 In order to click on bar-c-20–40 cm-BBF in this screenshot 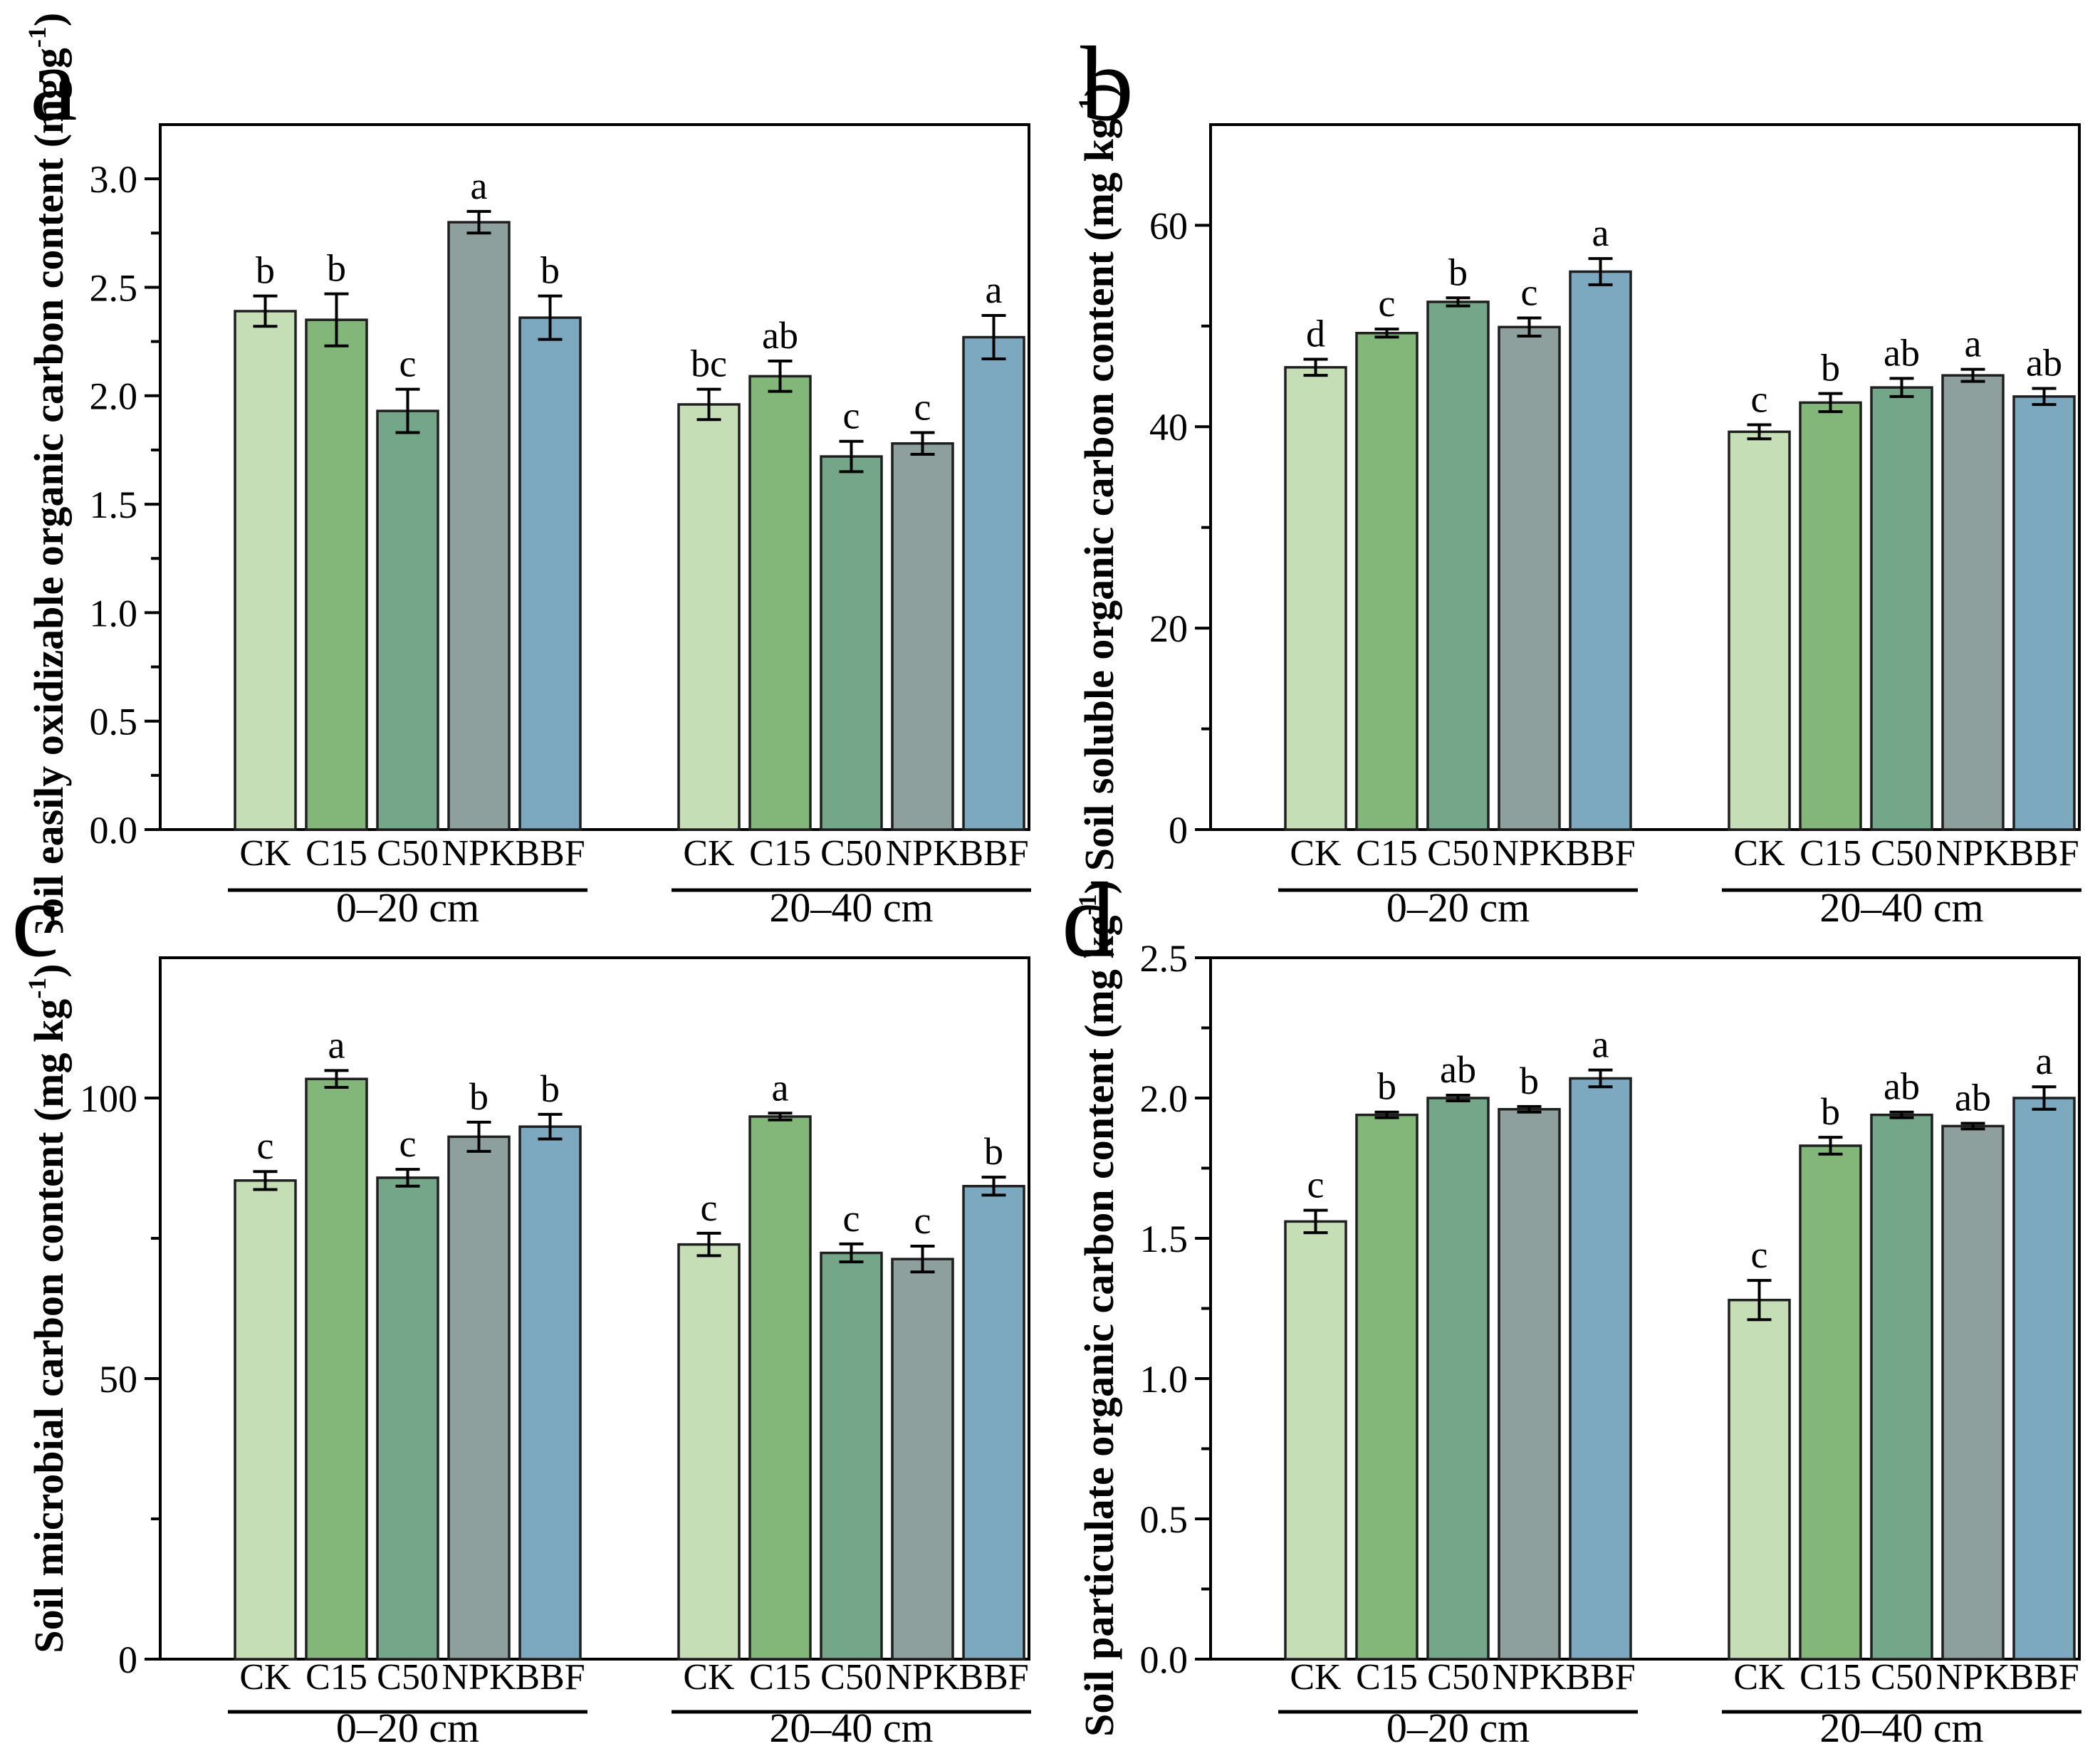, I will do `click(993, 1422)`.